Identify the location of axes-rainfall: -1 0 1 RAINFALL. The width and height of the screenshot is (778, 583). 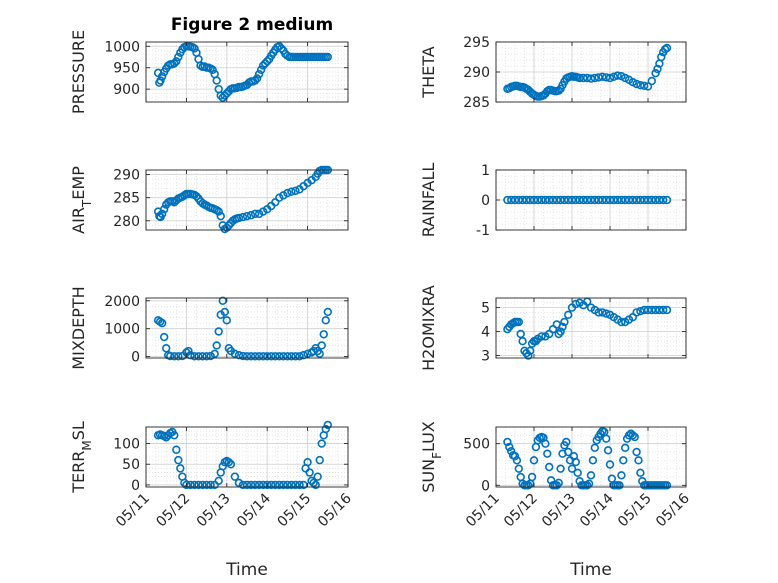
(553, 201).